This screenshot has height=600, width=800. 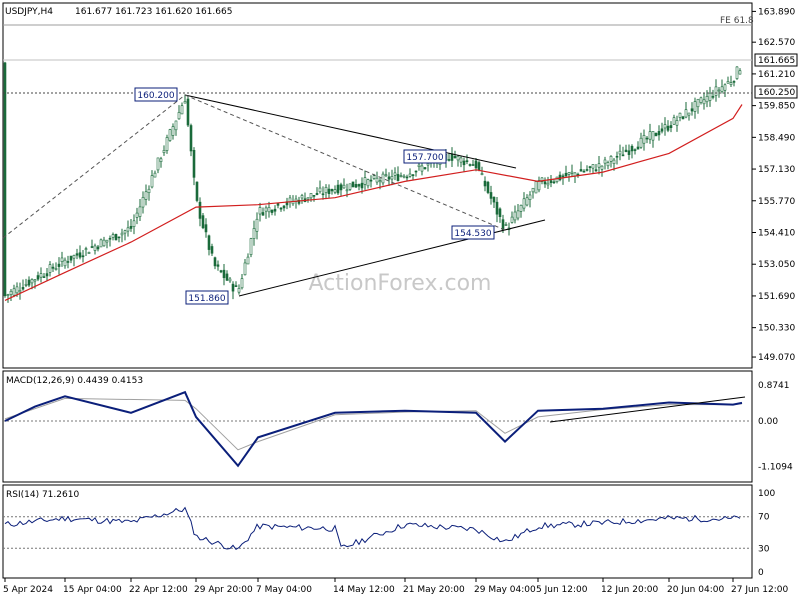 I want to click on fe-label: FE 61.8, so click(x=737, y=21).